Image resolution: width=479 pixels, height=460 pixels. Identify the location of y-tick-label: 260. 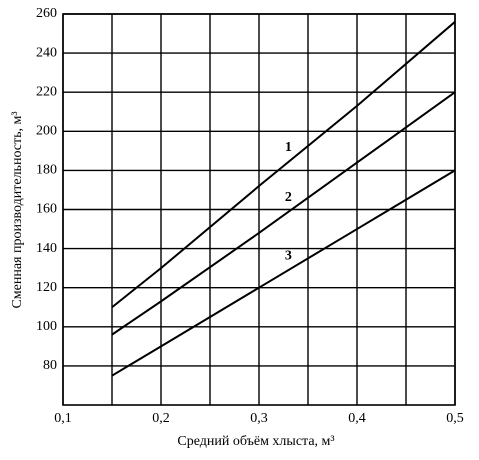
(46, 13).